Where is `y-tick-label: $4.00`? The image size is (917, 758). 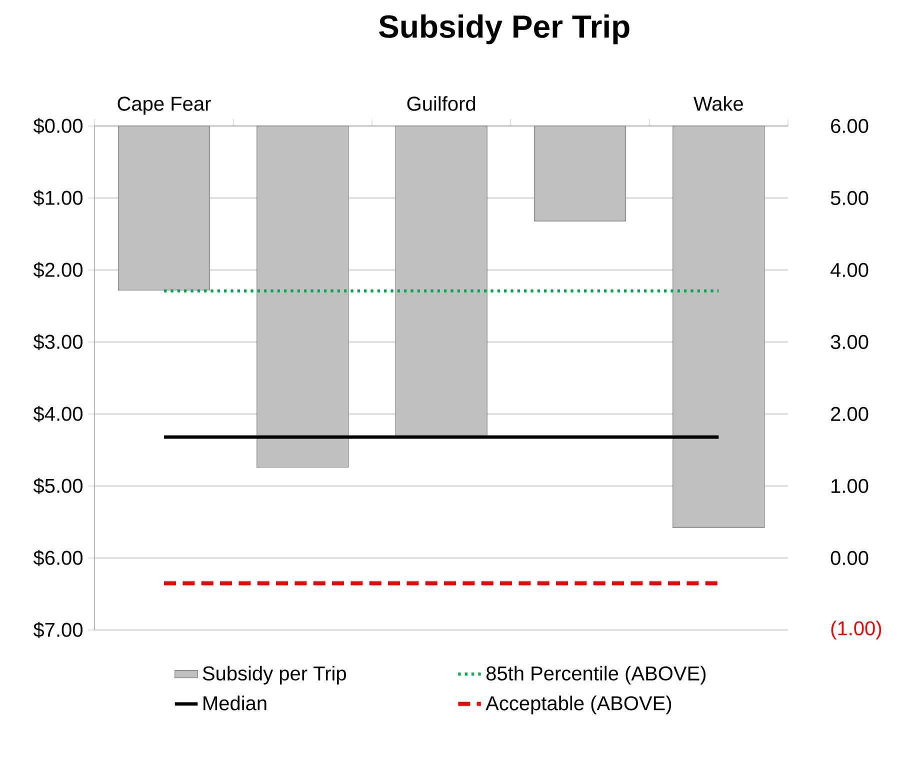
y-tick-label: $4.00 is located at coordinates (57, 414).